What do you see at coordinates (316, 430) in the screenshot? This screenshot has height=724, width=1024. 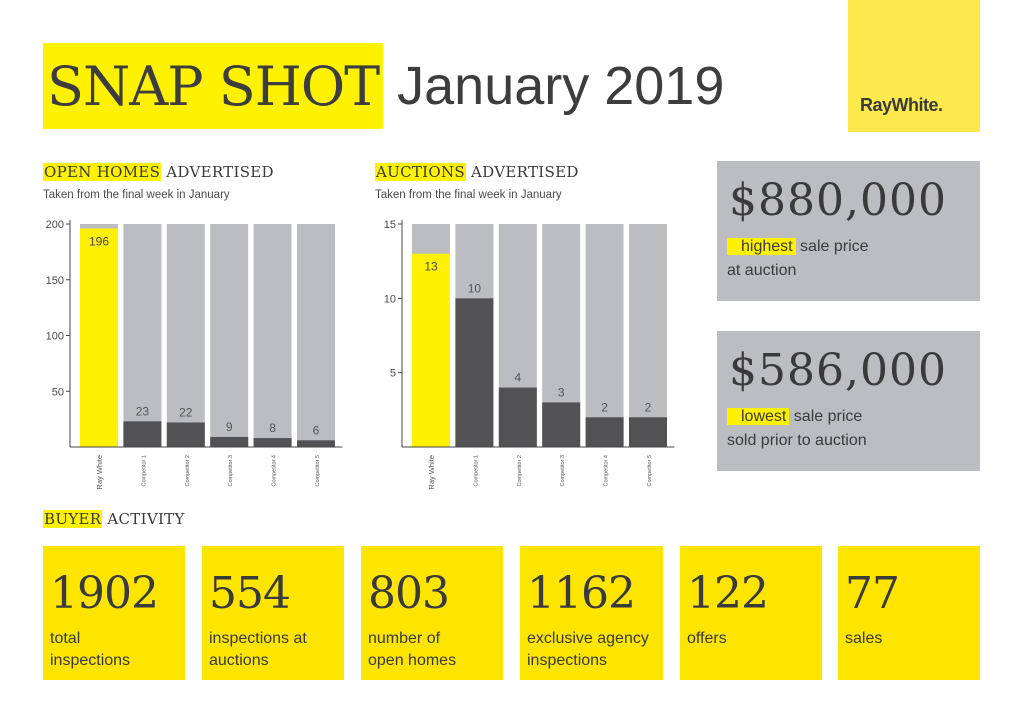 I see `data-label: 6` at bounding box center [316, 430].